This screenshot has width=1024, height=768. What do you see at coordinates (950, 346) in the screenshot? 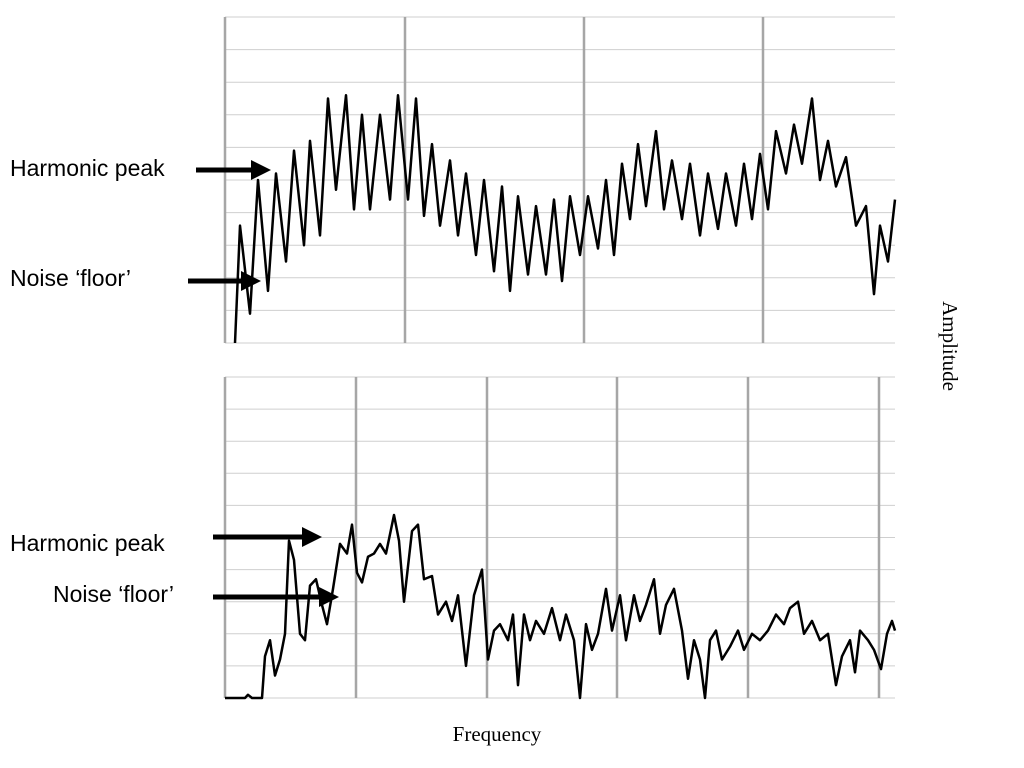
I see `y-axis-label: Amplitude` at bounding box center [950, 346].